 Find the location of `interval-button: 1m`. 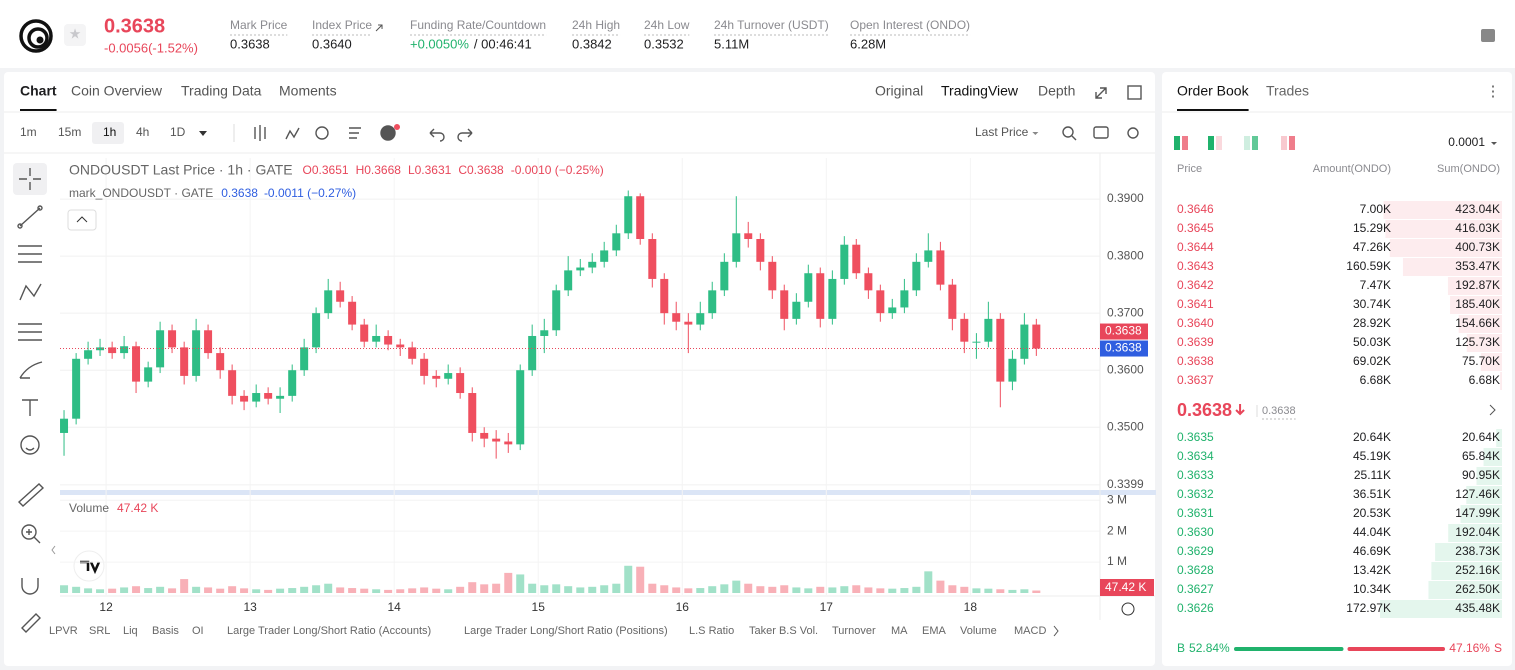

interval-button: 1m is located at coordinates (28, 132).